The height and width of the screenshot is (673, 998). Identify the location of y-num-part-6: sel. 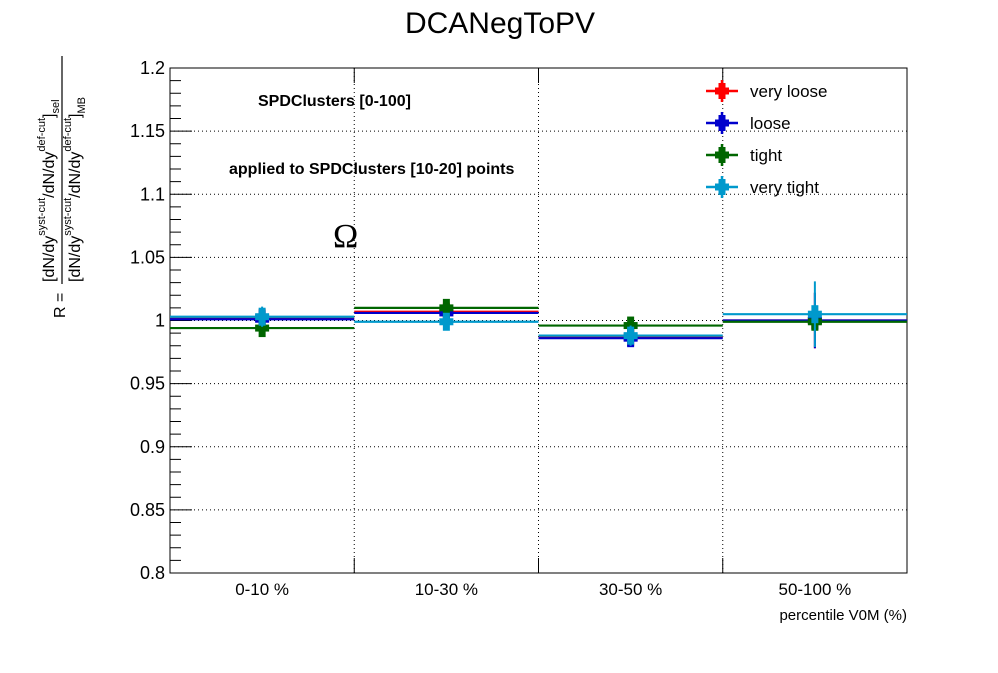
(56, 106).